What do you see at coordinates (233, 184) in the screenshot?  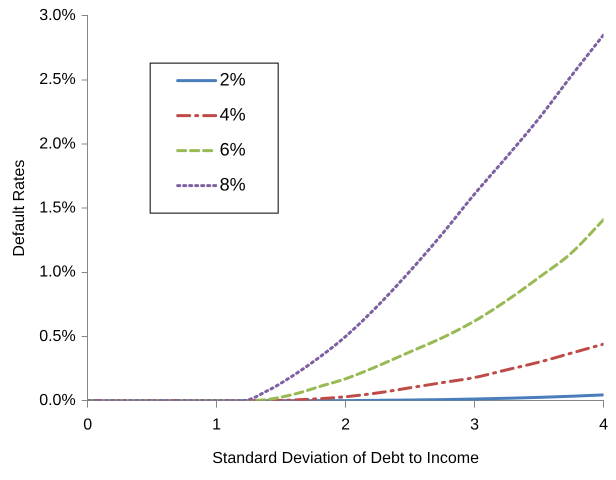 I see `legend-label: 8%` at bounding box center [233, 184].